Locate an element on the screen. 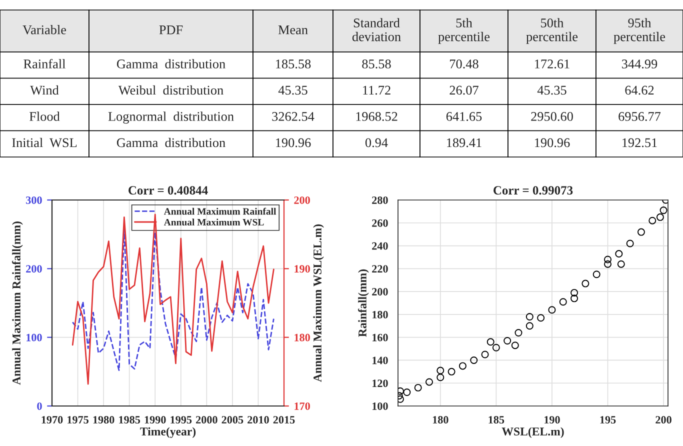 The width and height of the screenshot is (683, 446). y-tick-label: 300 is located at coordinates (34, 200).